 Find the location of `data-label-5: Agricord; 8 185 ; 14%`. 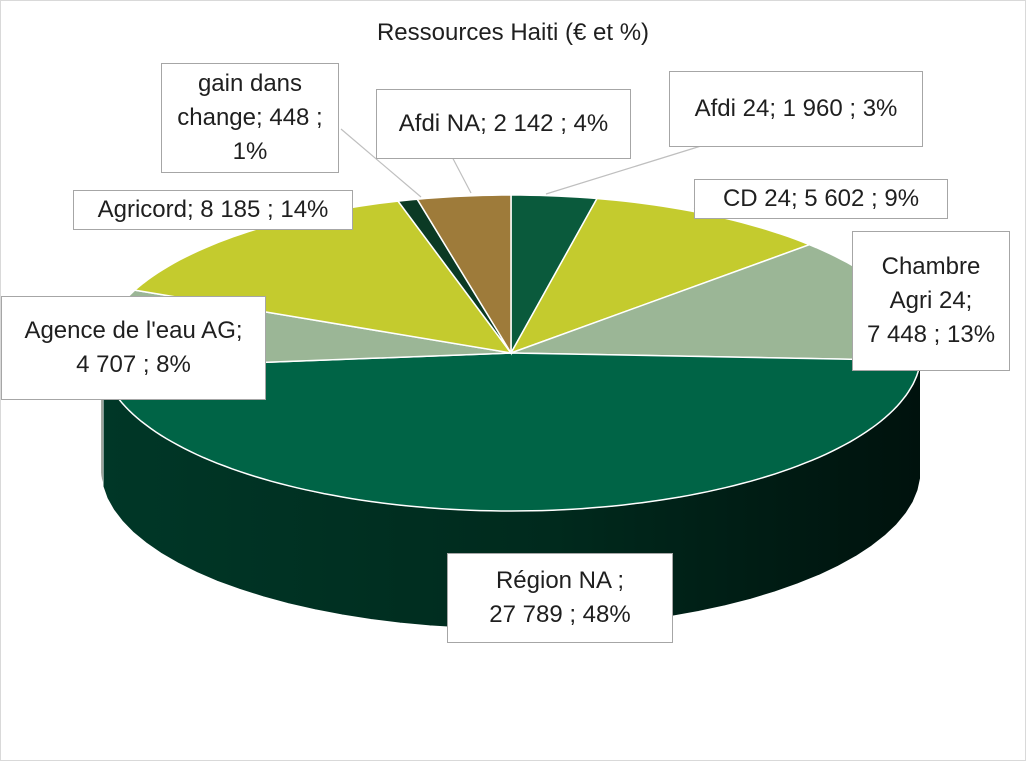

data-label-5: Agricord; 8 185 ; 14% is located at coordinates (213, 210).